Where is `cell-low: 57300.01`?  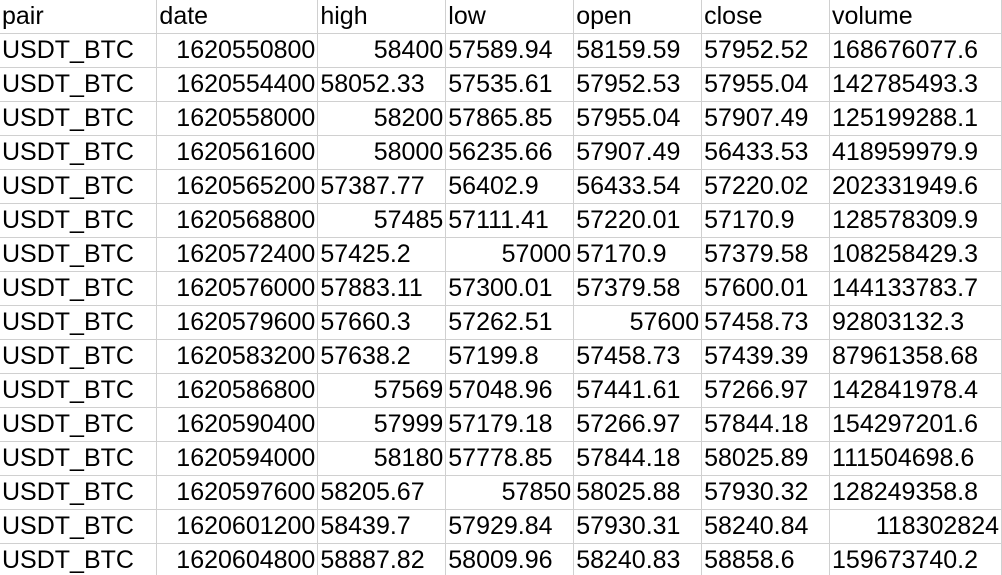 cell-low: 57300.01 is located at coordinates (510, 288).